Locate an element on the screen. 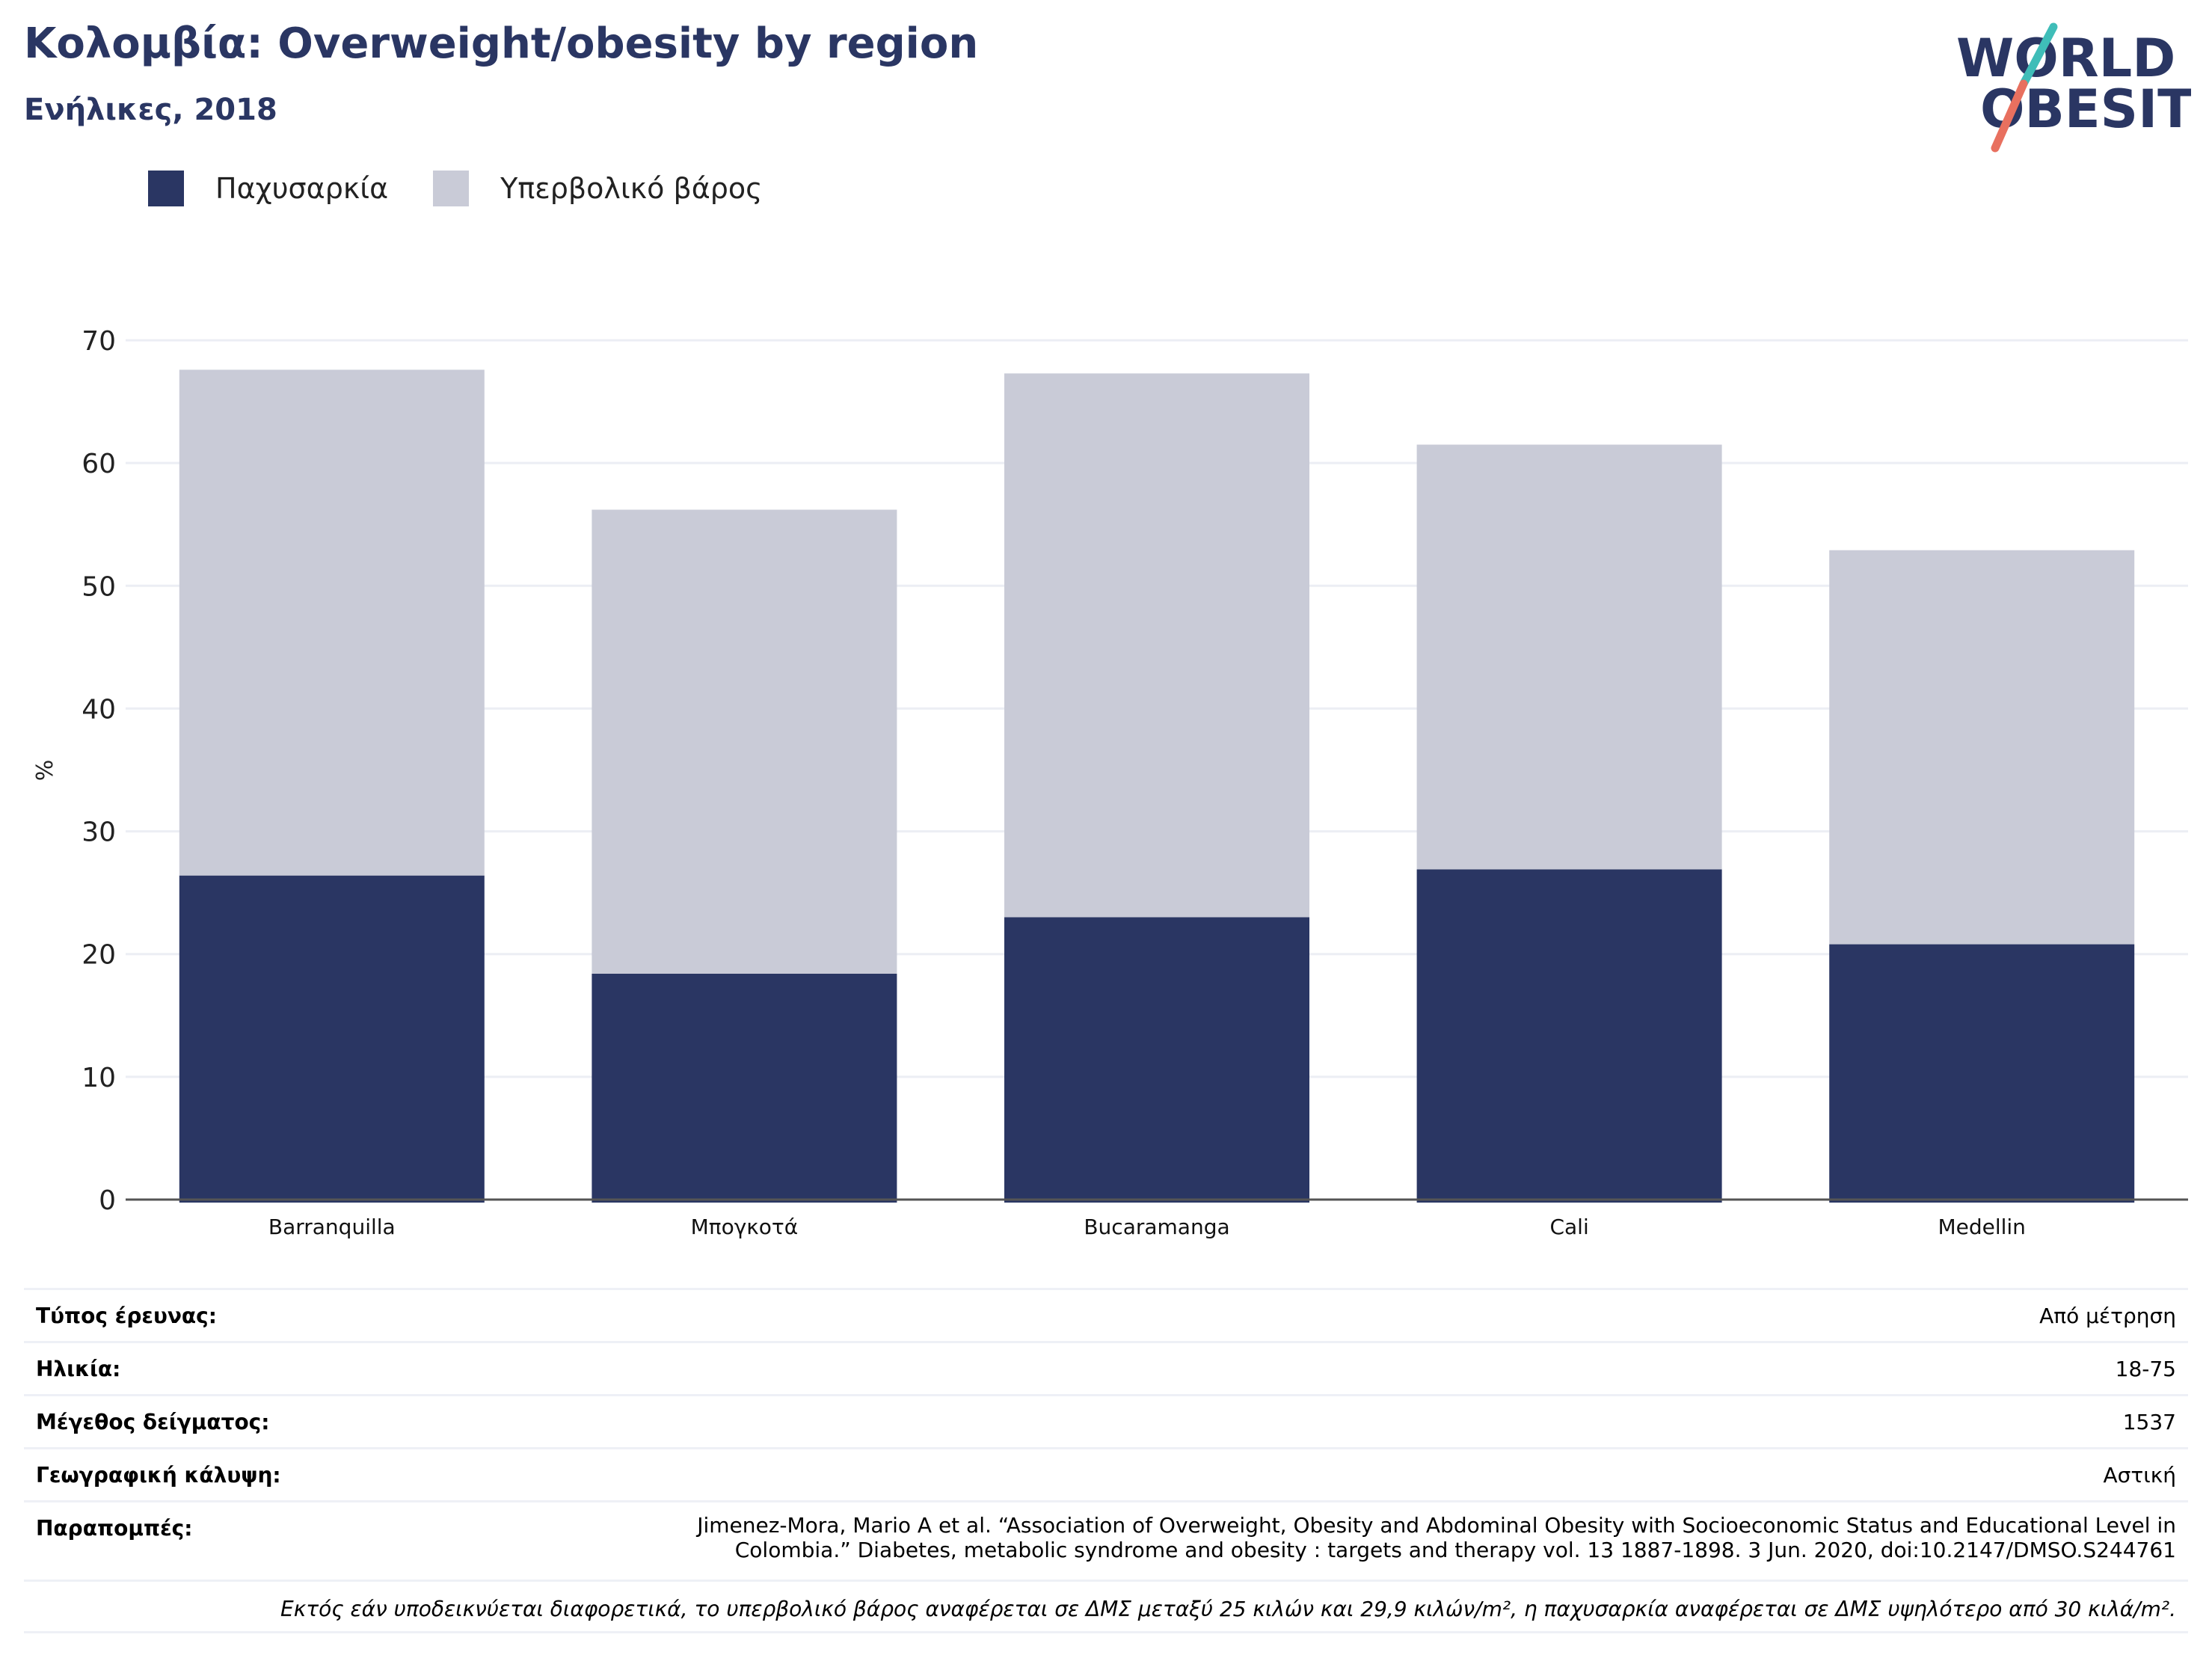 The image size is (2212, 1670). info-label-coverage: Γεωγραφική κάλυψη: is located at coordinates (158, 1475).